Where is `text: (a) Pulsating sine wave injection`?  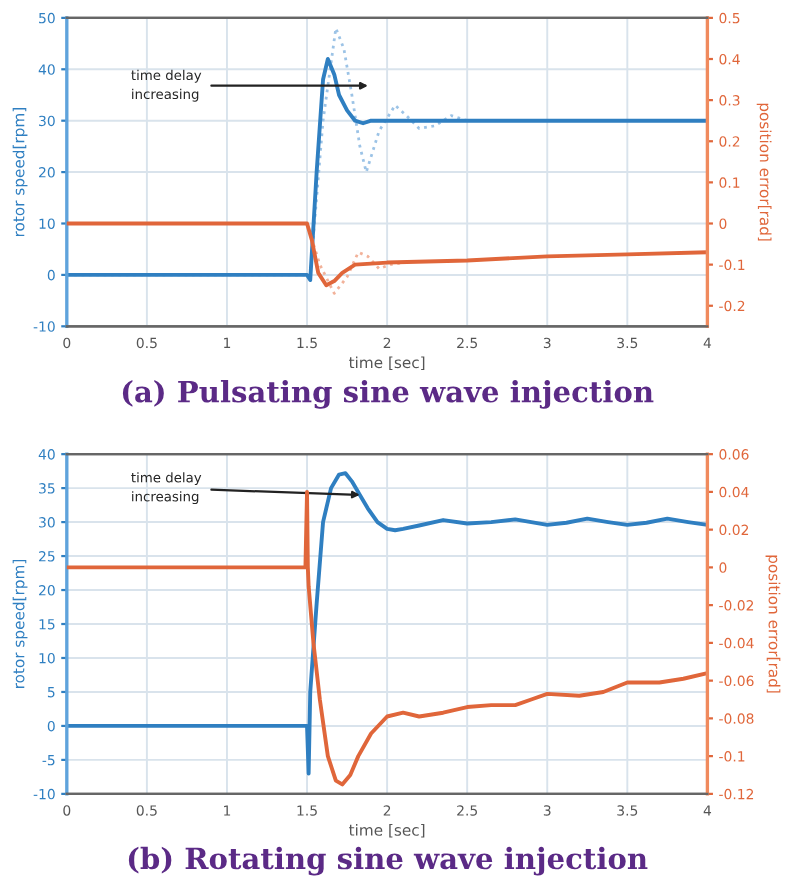
text: (a) Pulsating sine wave injection is located at coordinates (388, 394).